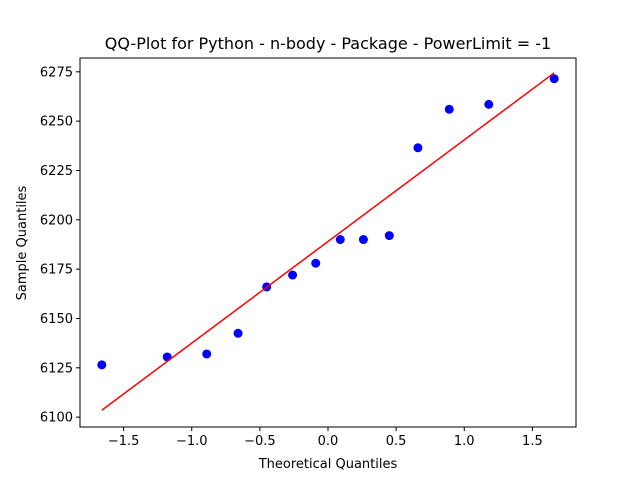  What do you see at coordinates (56, 72) in the screenshot?
I see `y-tick-label: 6275` at bounding box center [56, 72].